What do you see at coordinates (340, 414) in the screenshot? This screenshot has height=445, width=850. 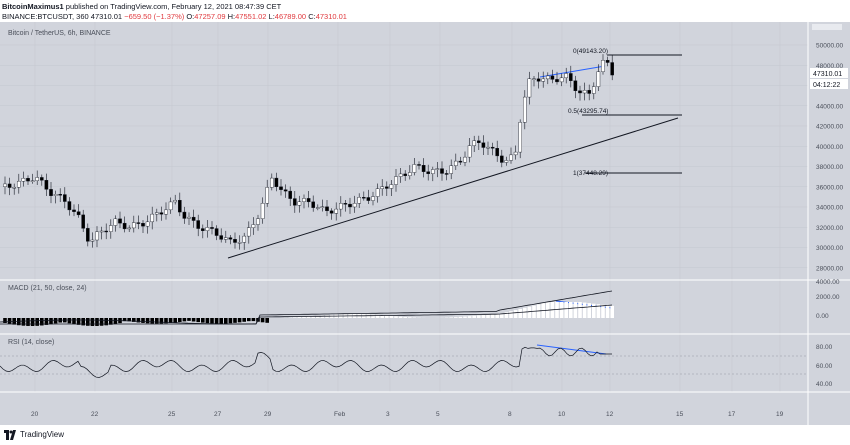 I see `time-axis-label: Feb` at bounding box center [340, 414].